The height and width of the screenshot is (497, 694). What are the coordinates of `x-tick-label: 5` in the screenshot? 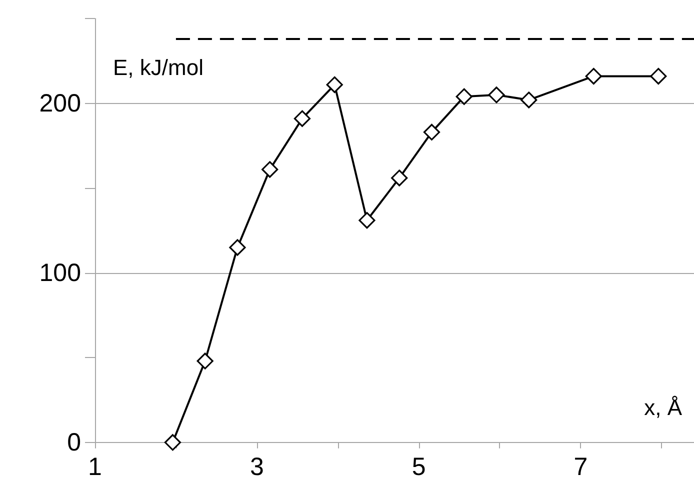 It's located at (419, 466).